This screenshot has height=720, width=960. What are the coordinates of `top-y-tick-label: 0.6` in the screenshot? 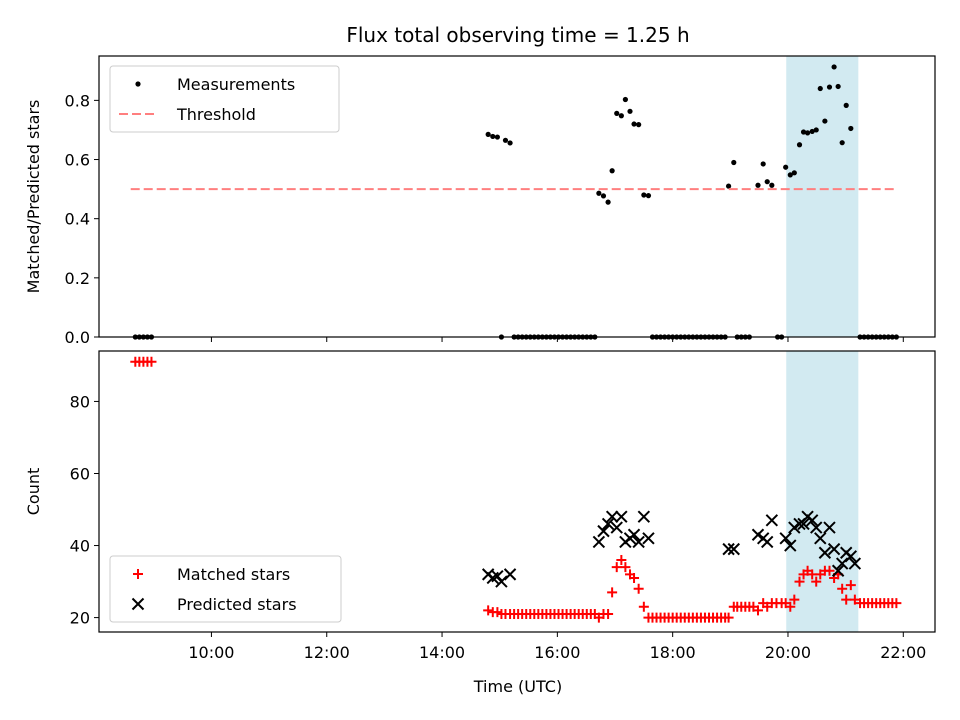 It's located at (77, 160).